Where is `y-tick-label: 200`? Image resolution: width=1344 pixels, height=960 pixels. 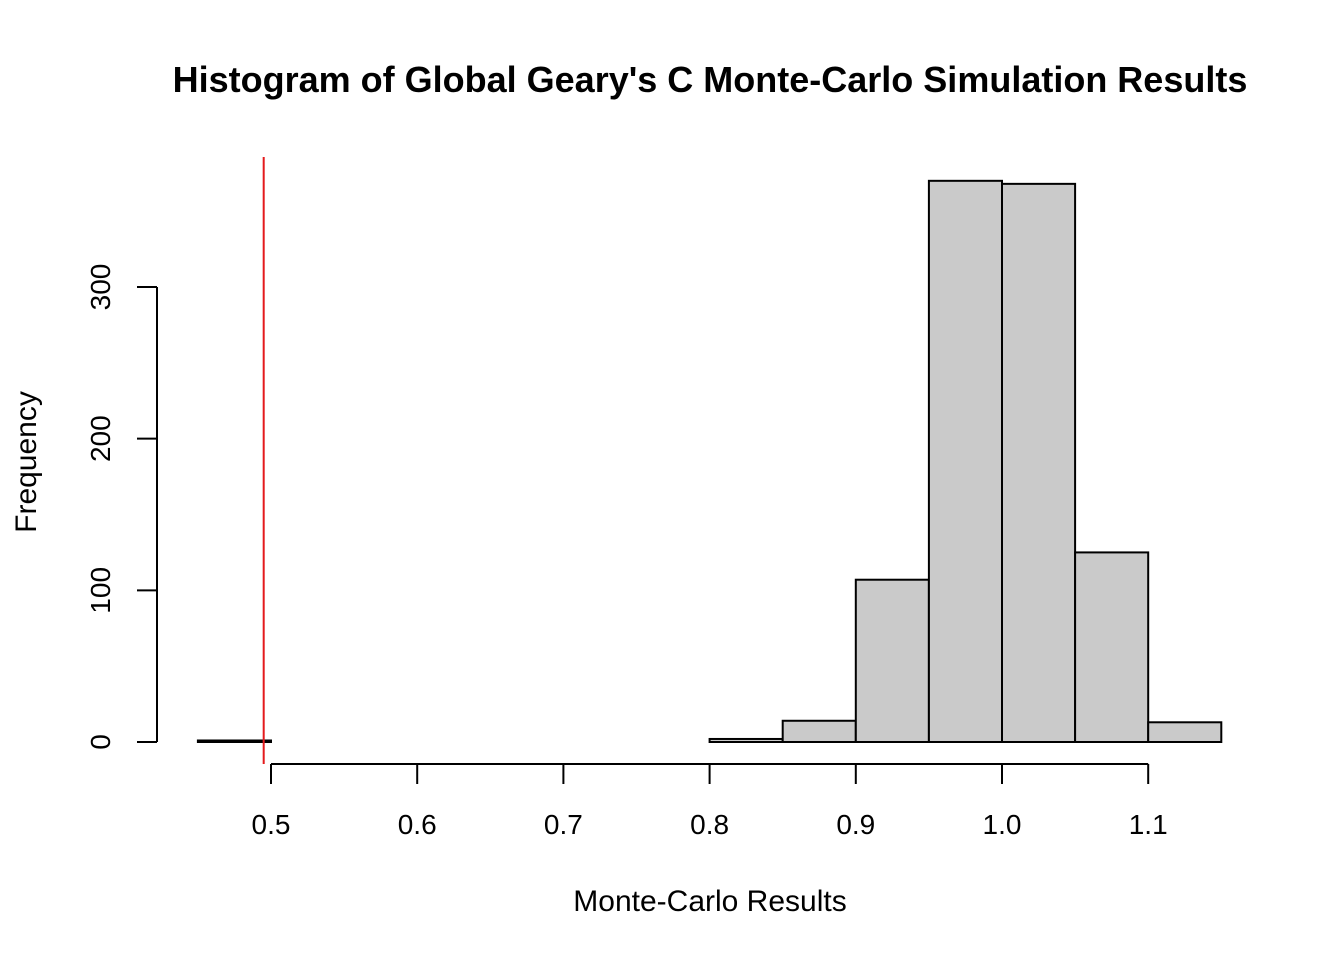
y-tick-label: 200 is located at coordinates (100, 438).